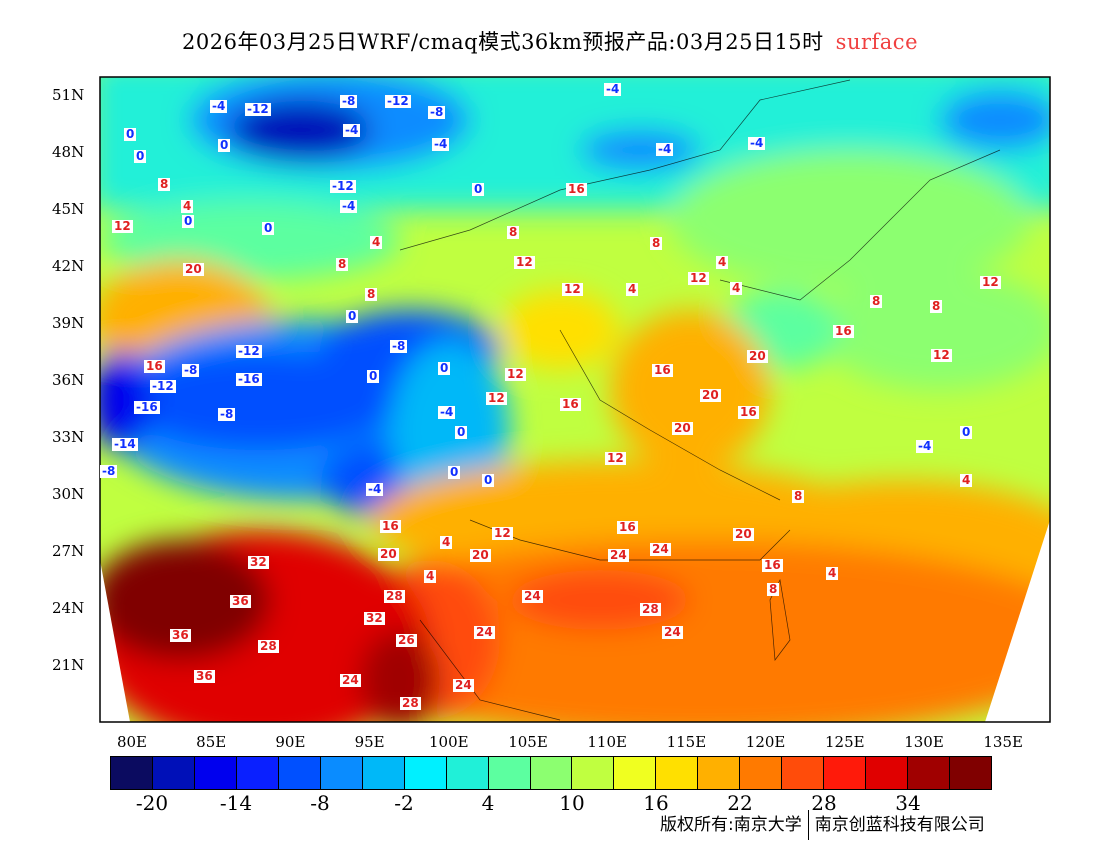 This screenshot has width=1100, height=850. What do you see at coordinates (908, 803) in the screenshot?
I see `colorbar-tick-label: 34` at bounding box center [908, 803].